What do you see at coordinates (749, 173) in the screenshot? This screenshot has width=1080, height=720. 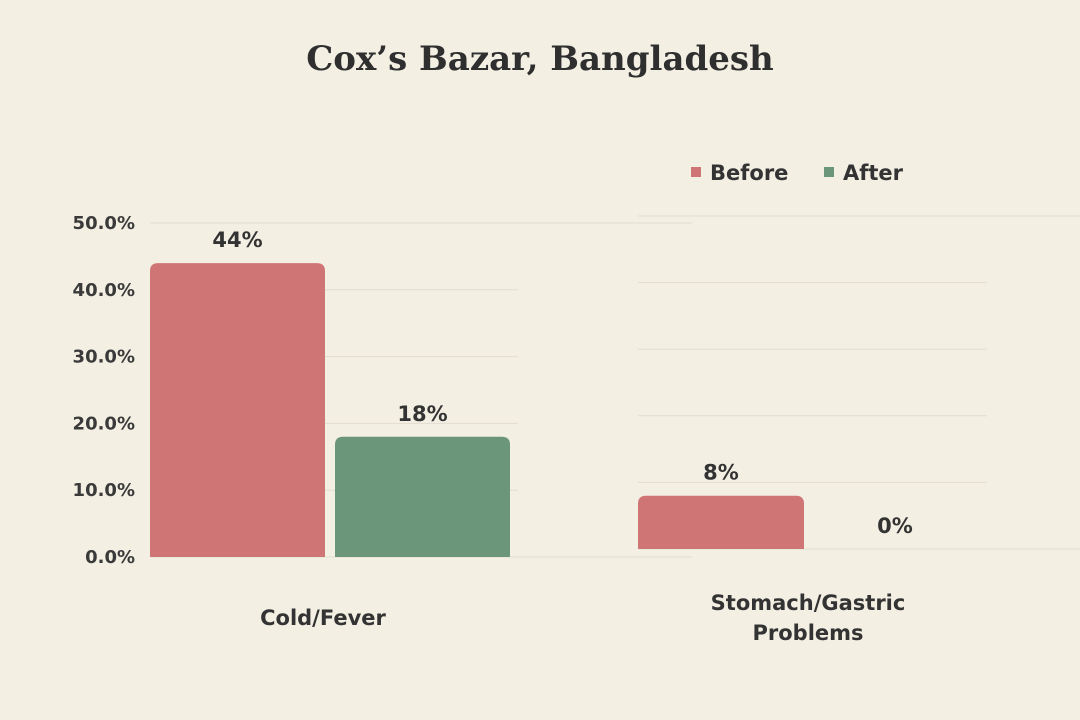 I see `legend-label-before: Before` at bounding box center [749, 173].